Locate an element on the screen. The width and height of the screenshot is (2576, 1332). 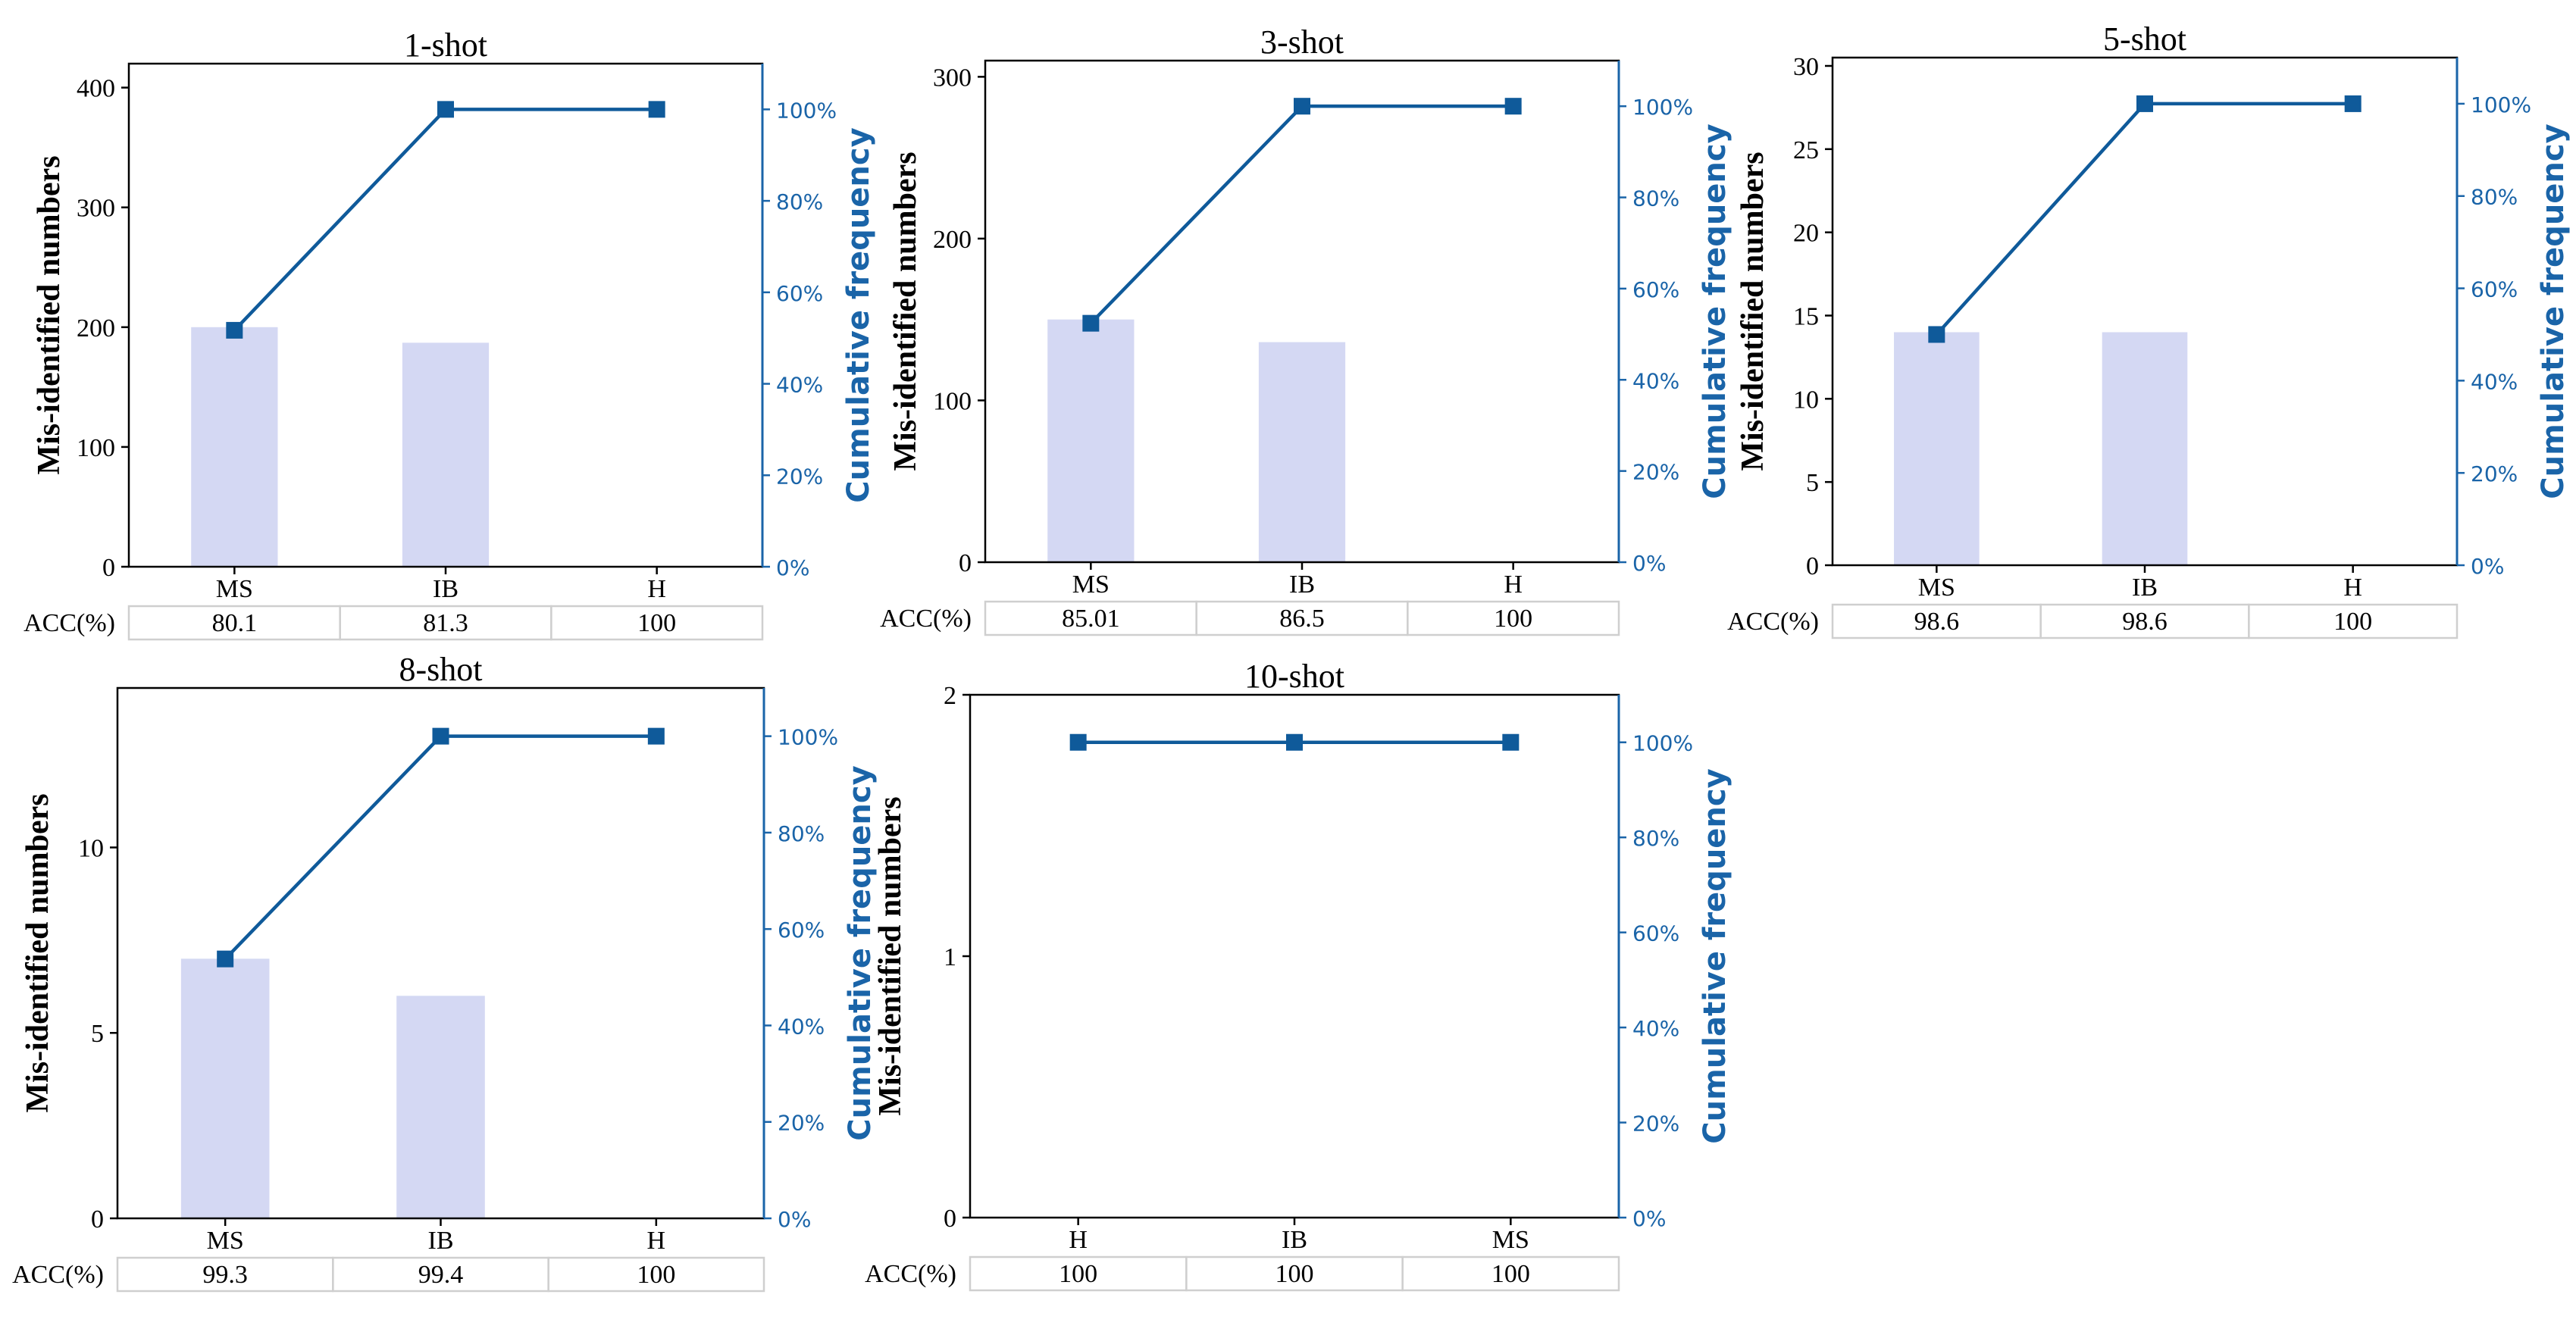
acc-value-ib: 99.4 is located at coordinates (441, 1275).